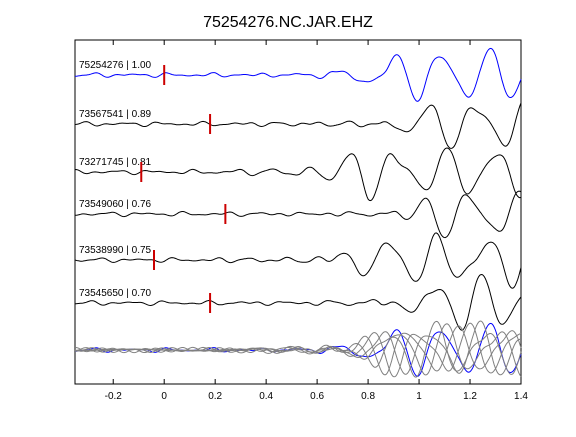 Image resolution: width=576 pixels, height=437 pixels. Describe the element at coordinates (115, 65) in the screenshot. I see `trace-label-1: 75254276 | 1.00` at that location.